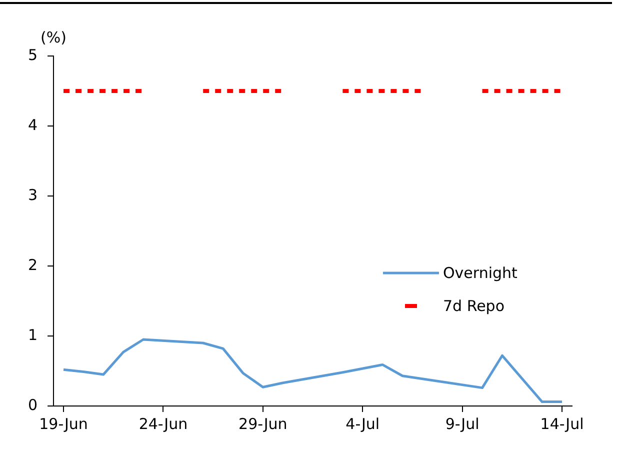 The height and width of the screenshot is (450, 620). Describe the element at coordinates (263, 423) in the screenshot. I see `x-tick-label: 29-Jun` at that location.